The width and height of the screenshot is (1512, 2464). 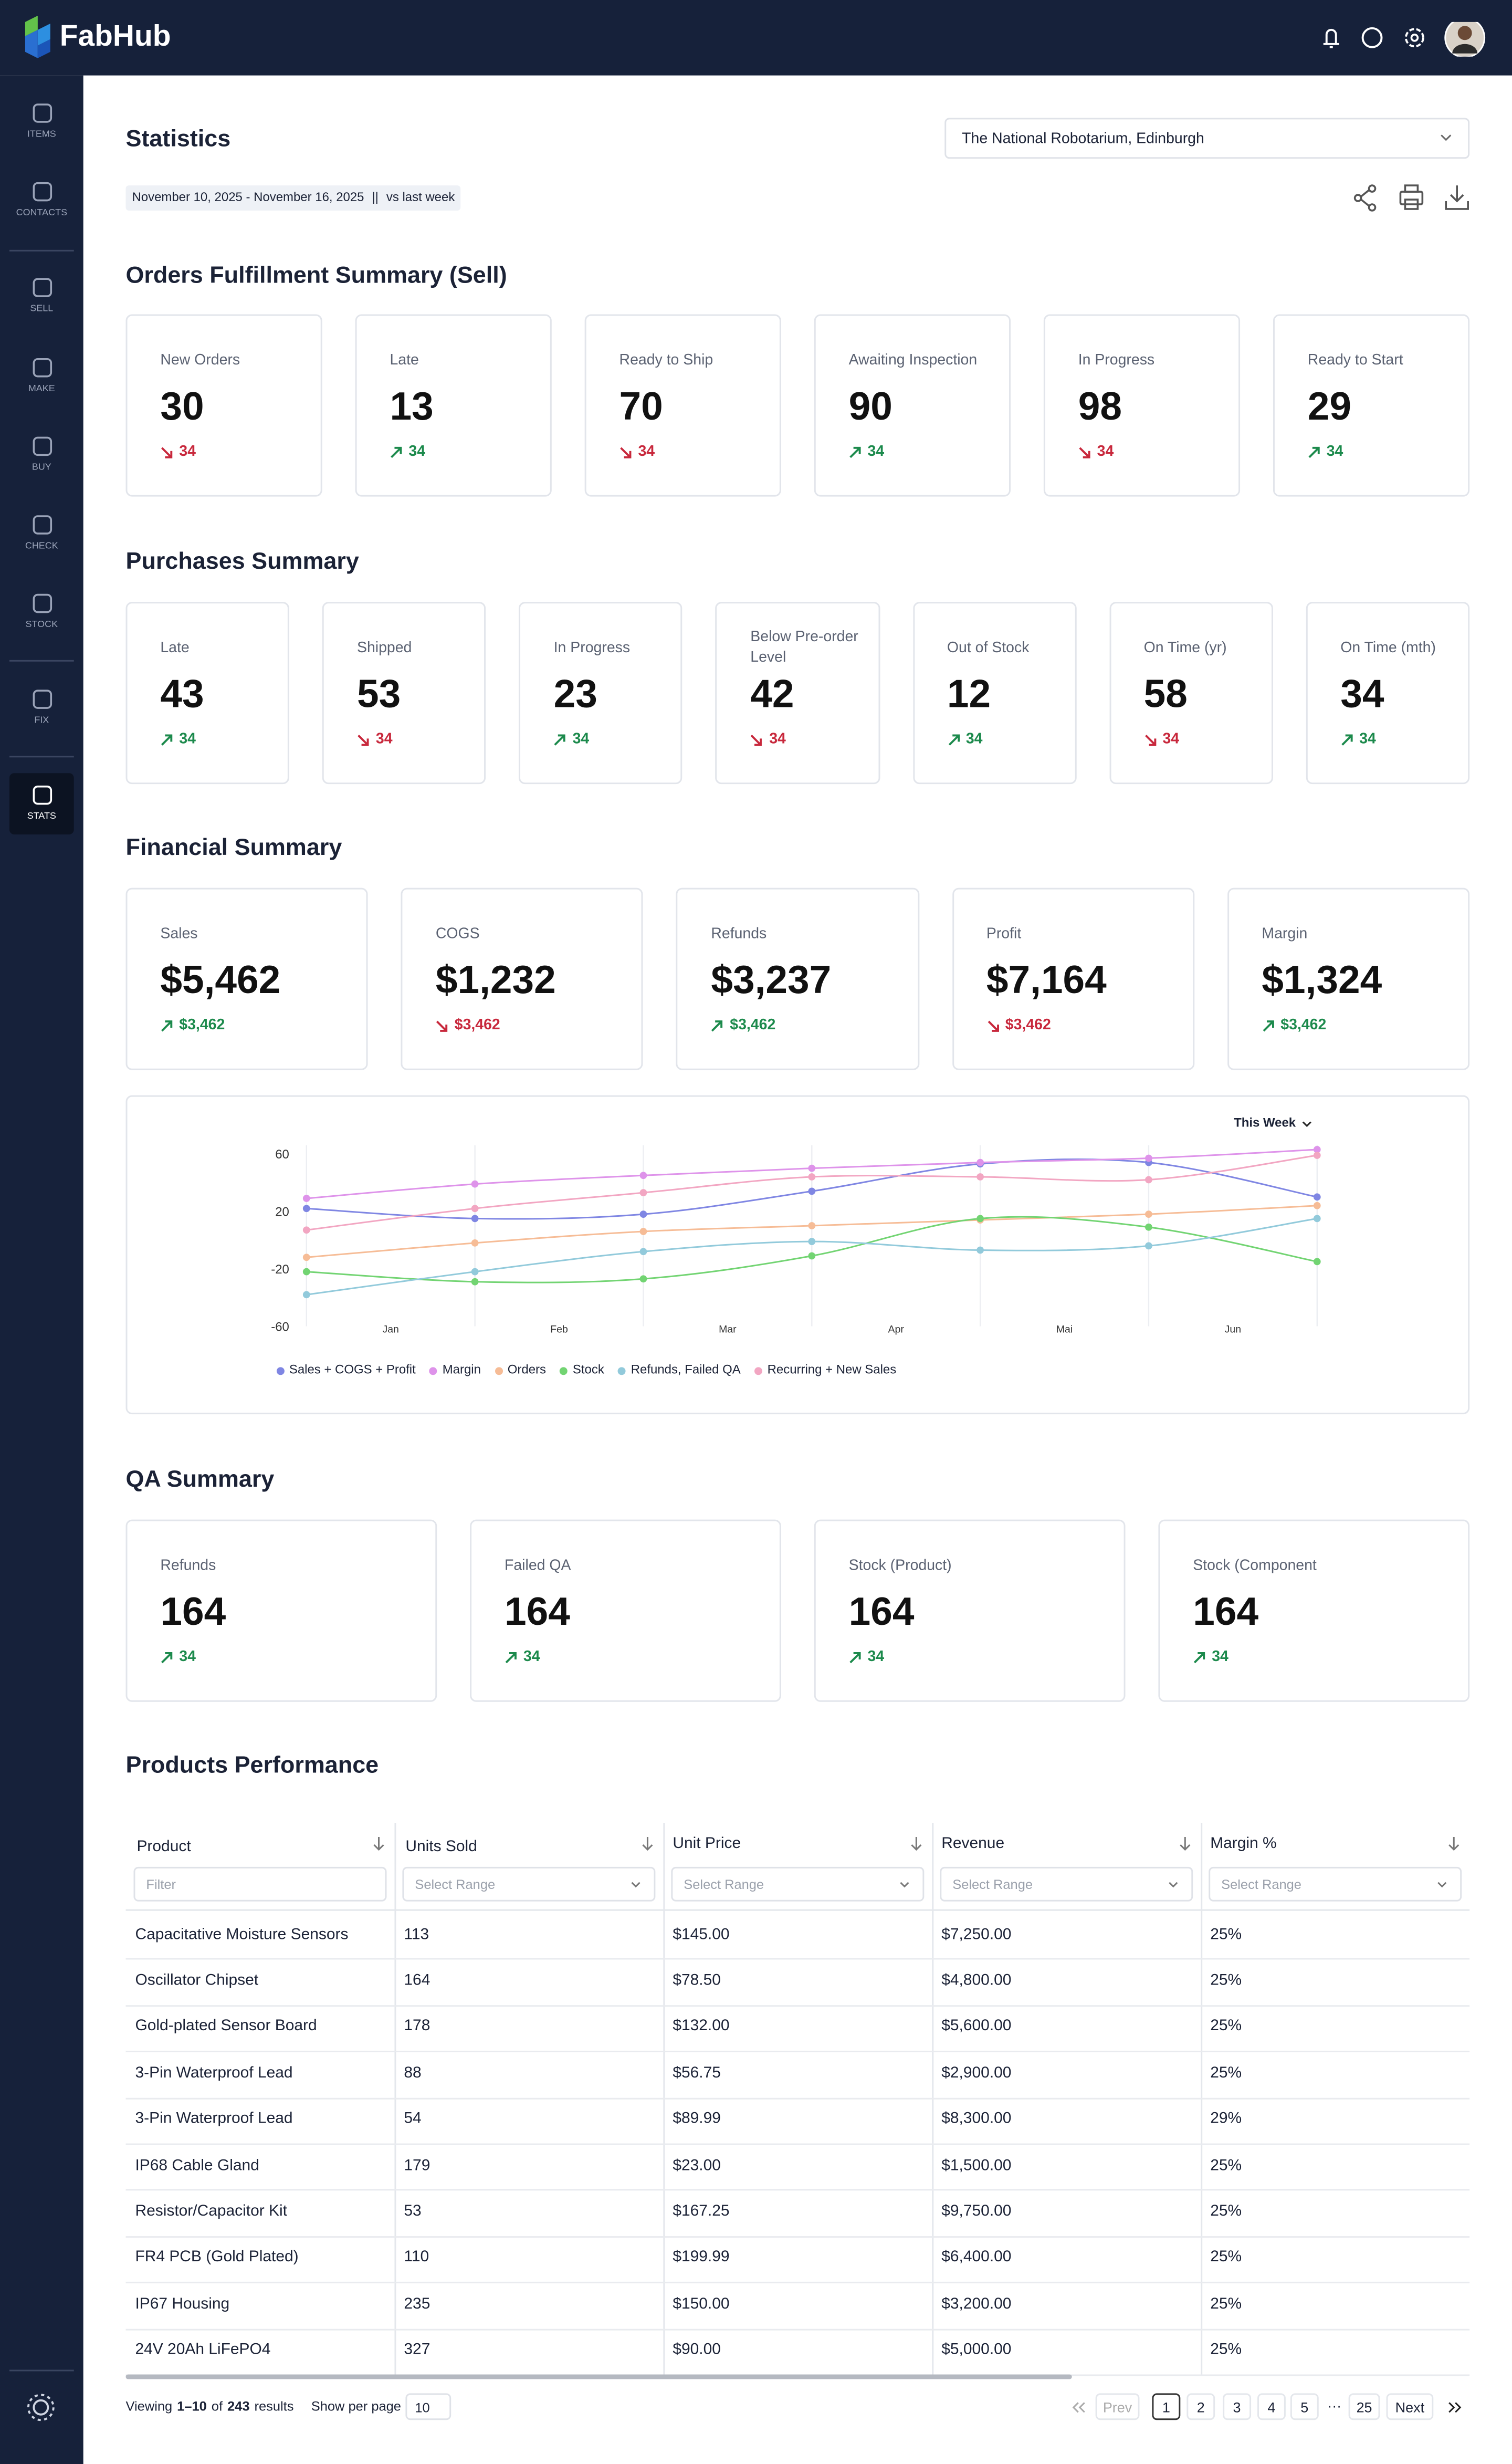 I want to click on icon-shape, so click(x=42, y=525).